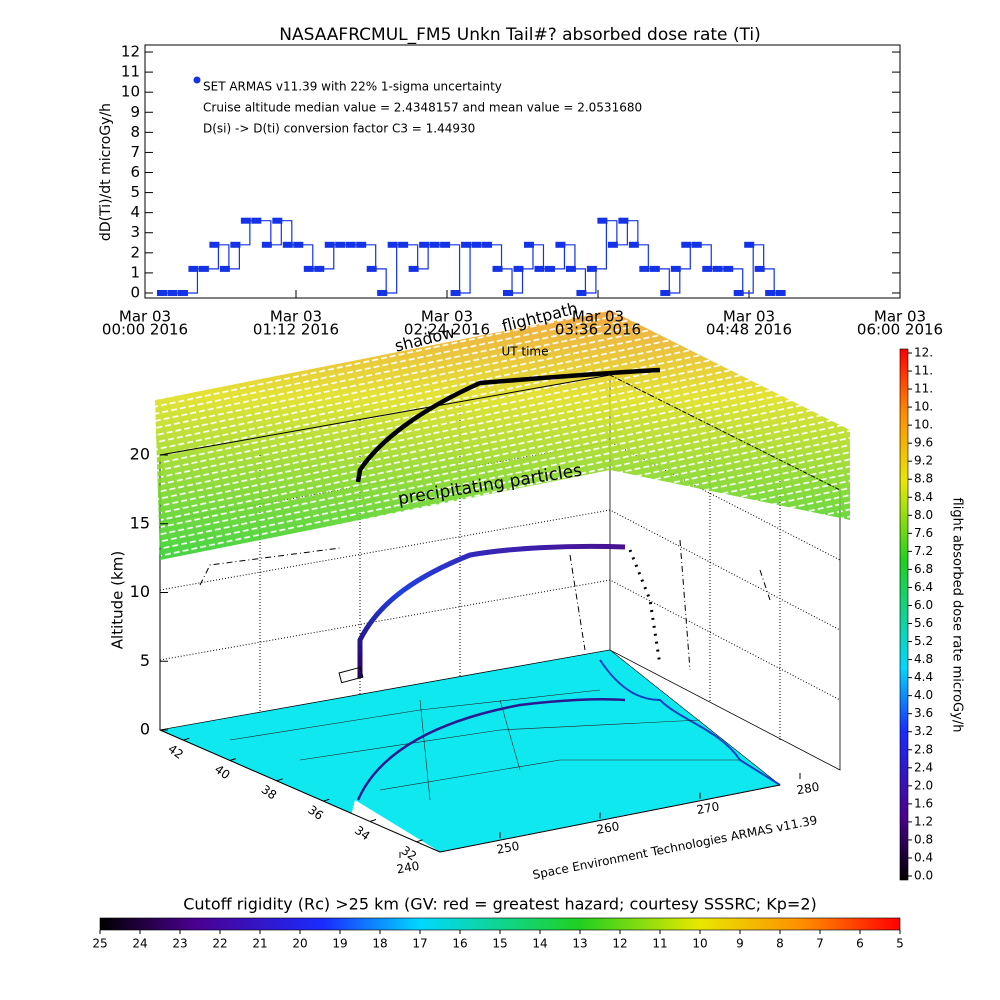  I want to click on colorbar-tick-label: 6.0, so click(923, 605).